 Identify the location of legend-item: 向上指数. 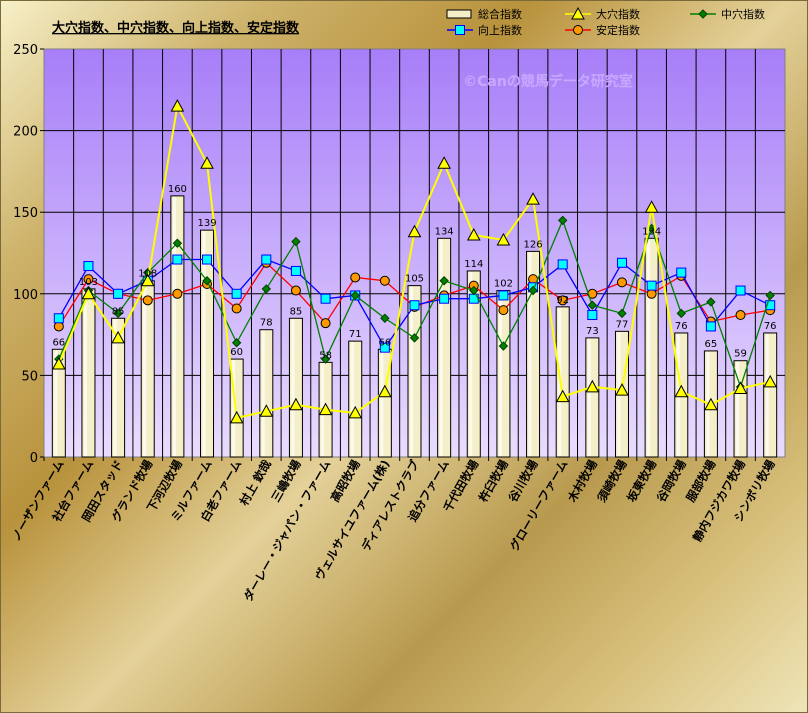
(484, 30).